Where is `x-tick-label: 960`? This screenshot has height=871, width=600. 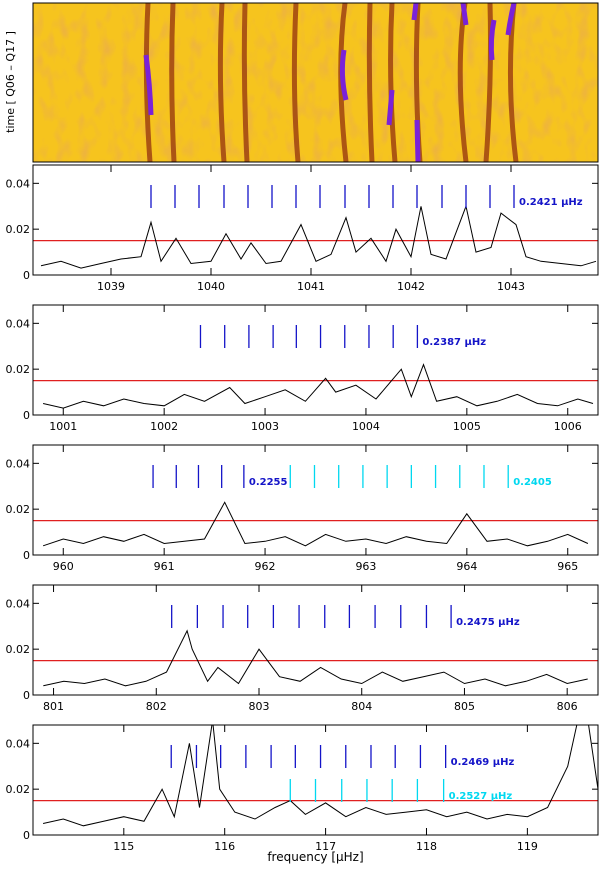 x-tick-label: 960 is located at coordinates (63, 566).